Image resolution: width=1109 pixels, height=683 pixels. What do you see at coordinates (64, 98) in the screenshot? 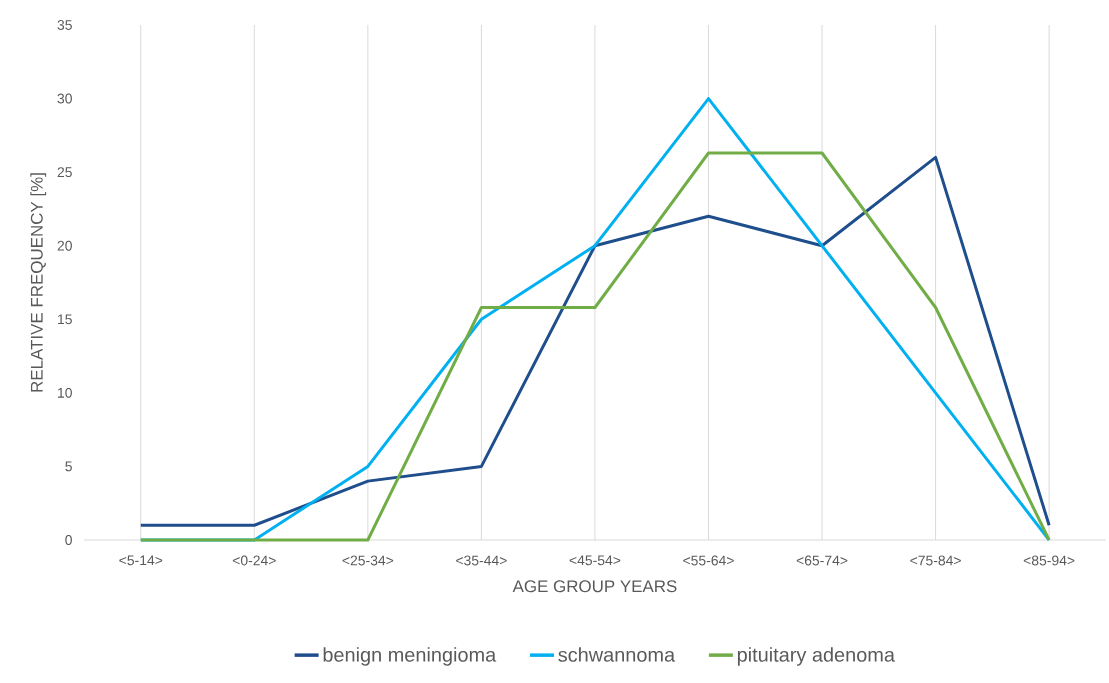
I see `y-tick-label: 30` at bounding box center [64, 98].